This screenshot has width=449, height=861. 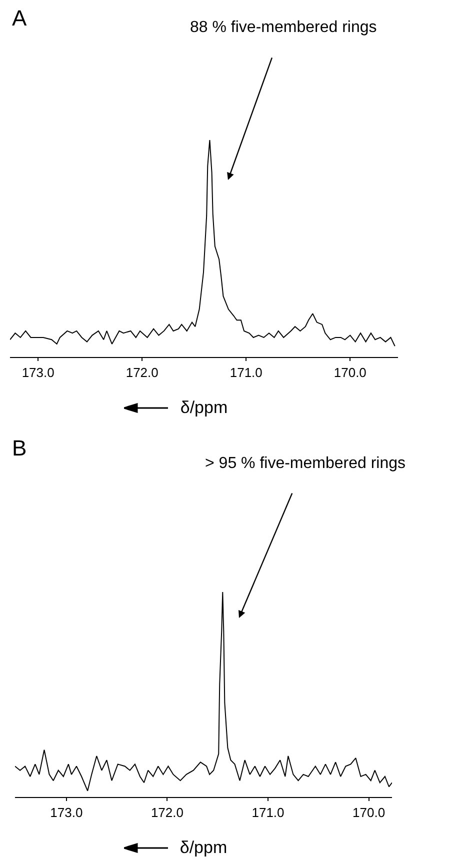 What do you see at coordinates (19, 17) in the screenshot?
I see `chart-title: A` at bounding box center [19, 17].